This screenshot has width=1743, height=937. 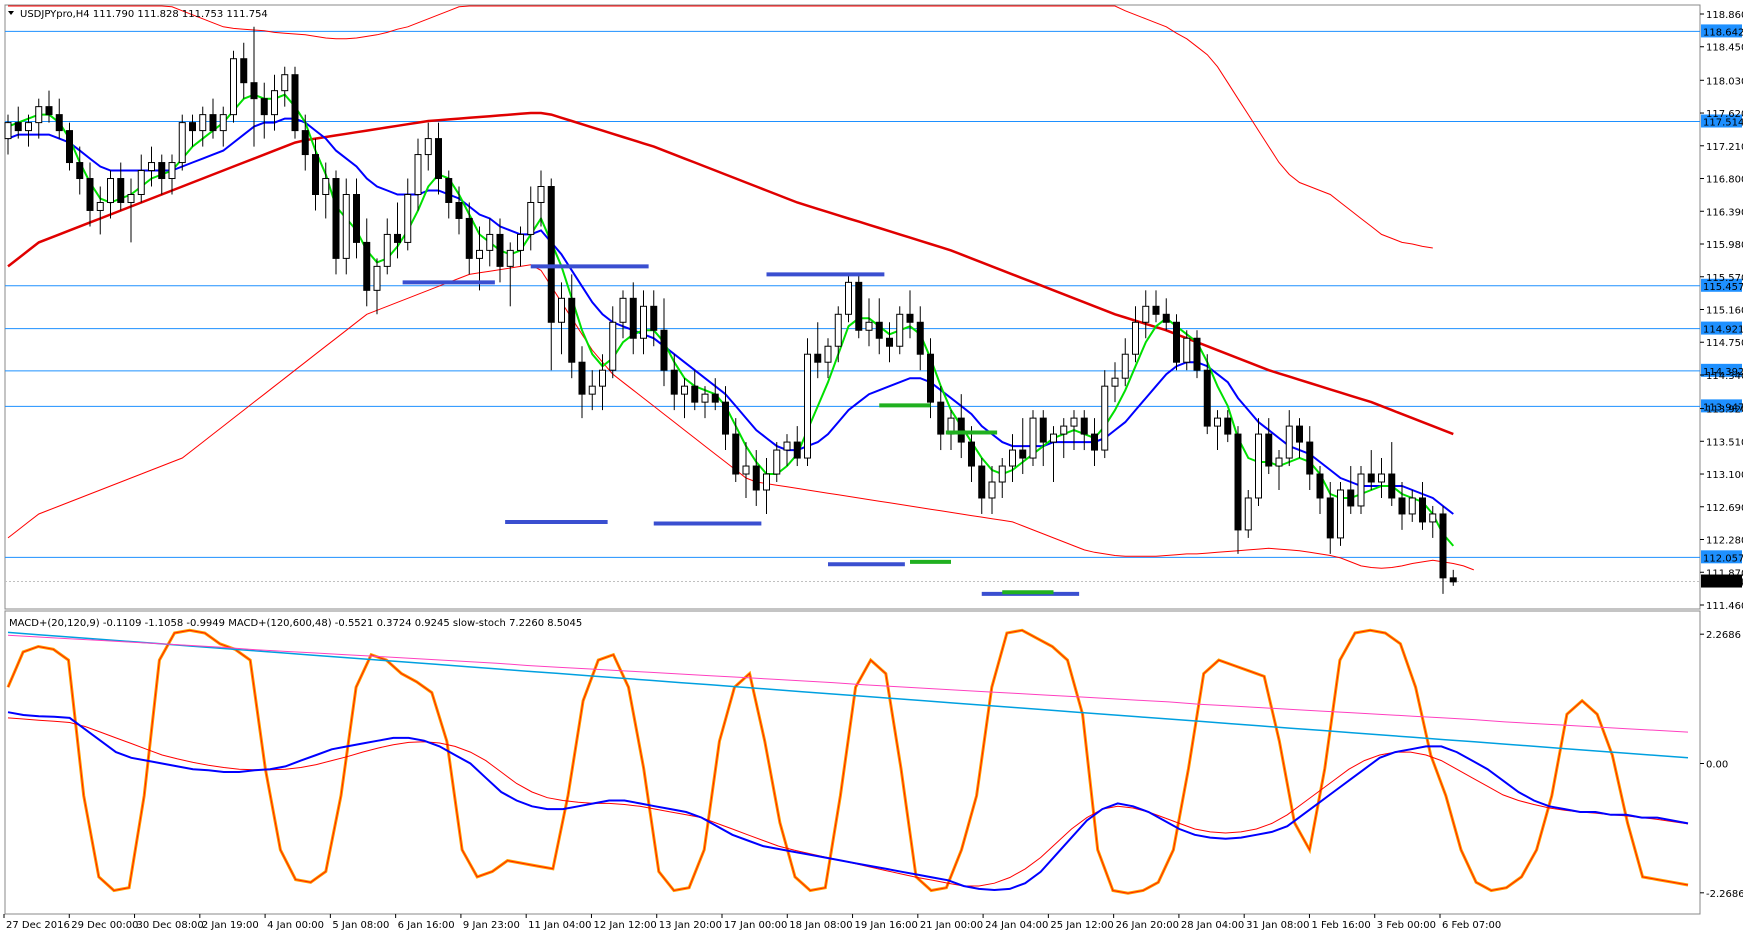 What do you see at coordinates (1277, 925) in the screenshot?
I see `time-tick-label: 31 Jan 08:00` at bounding box center [1277, 925].